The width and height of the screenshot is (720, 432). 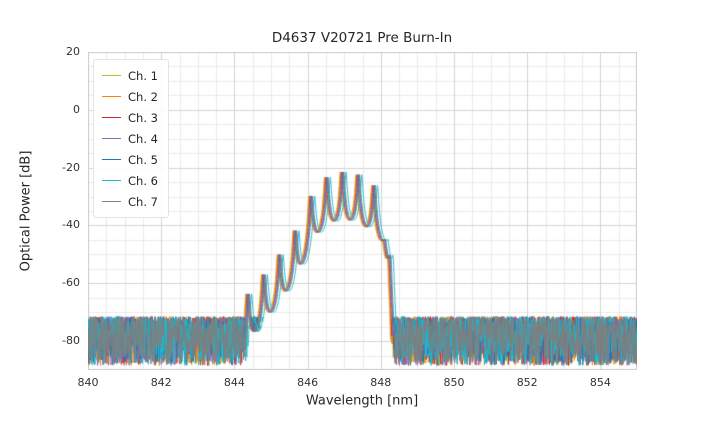 I want to click on x-tick-label: 846, so click(x=308, y=382).